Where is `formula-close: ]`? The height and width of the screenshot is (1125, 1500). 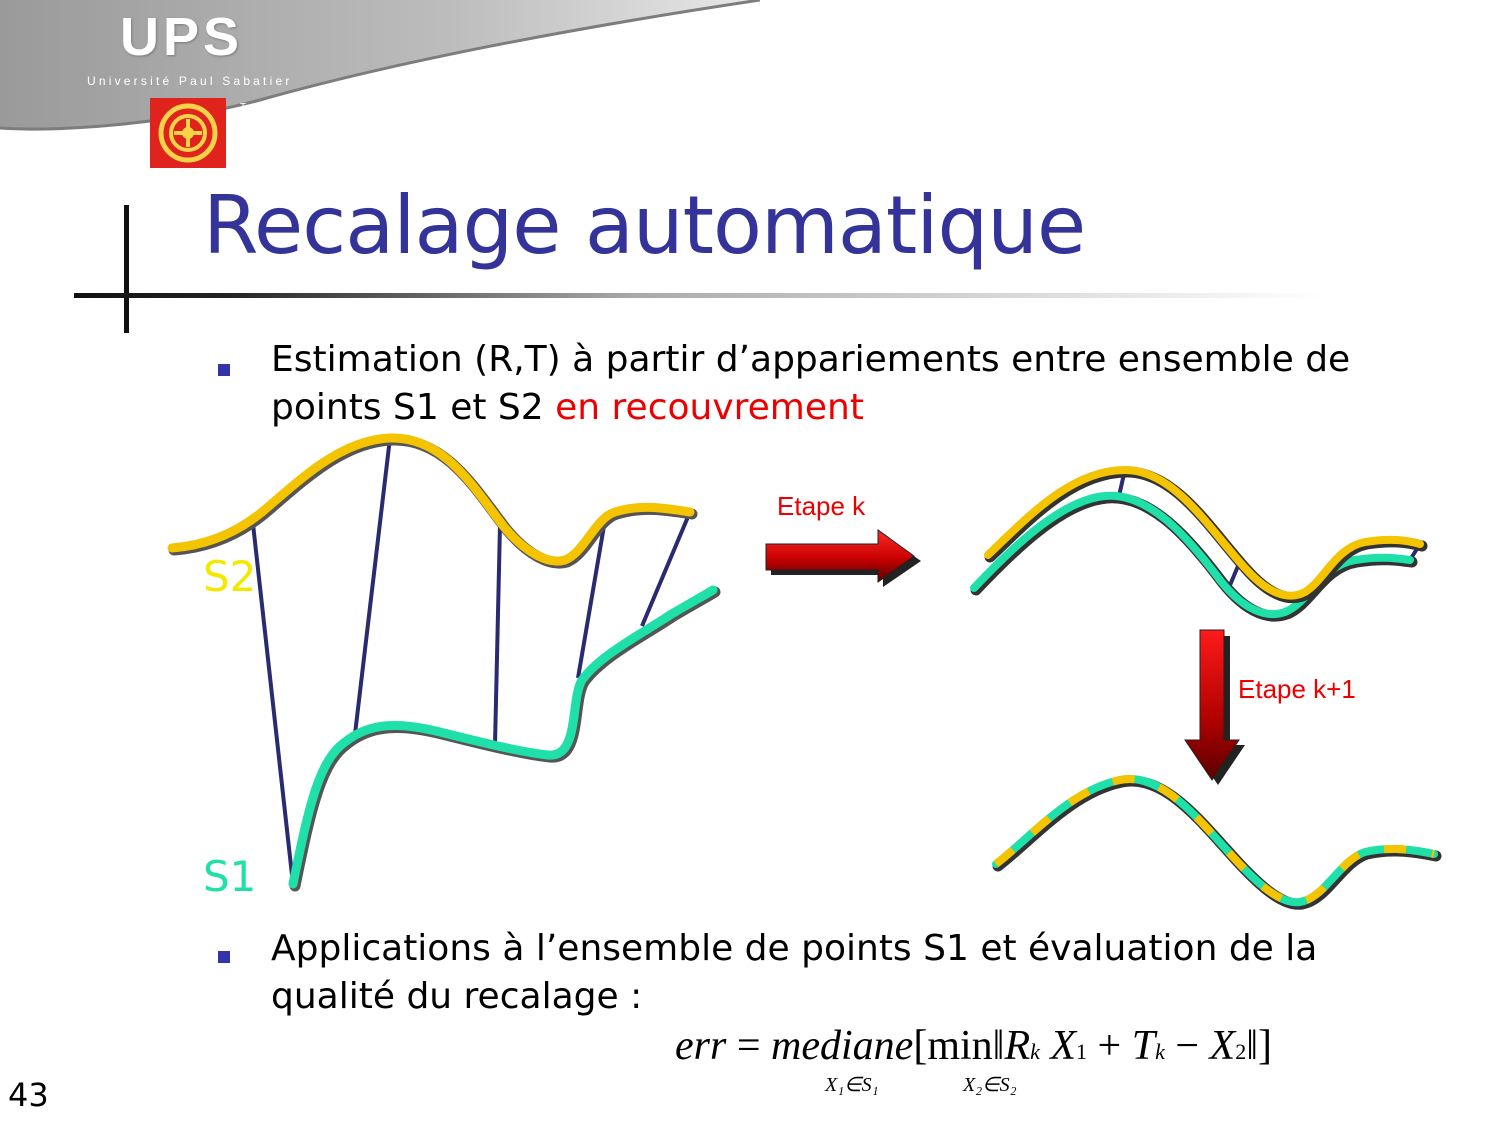 formula-close: ] is located at coordinates (1265, 1046).